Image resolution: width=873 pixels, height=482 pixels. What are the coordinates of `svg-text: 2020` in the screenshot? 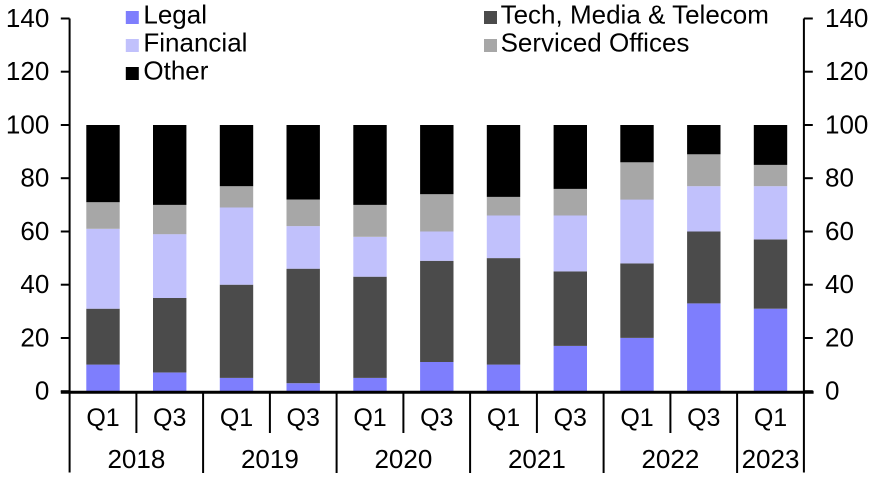 It's located at (403, 459).